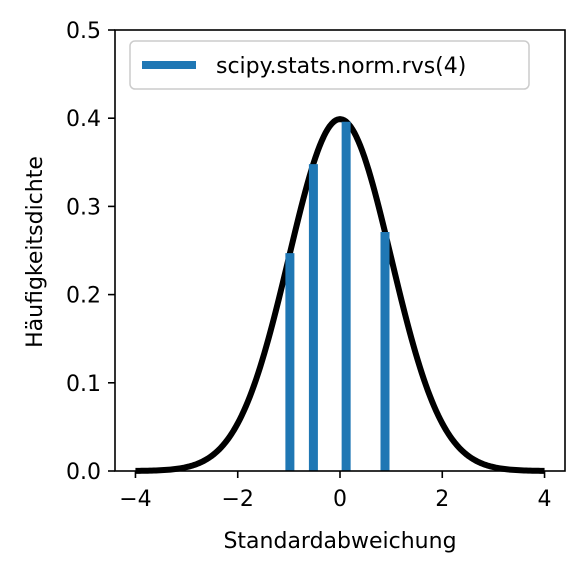 This screenshot has width=582, height=573. What do you see at coordinates (83, 119) in the screenshot?
I see `y-tick-label-4: 0.4` at bounding box center [83, 119].